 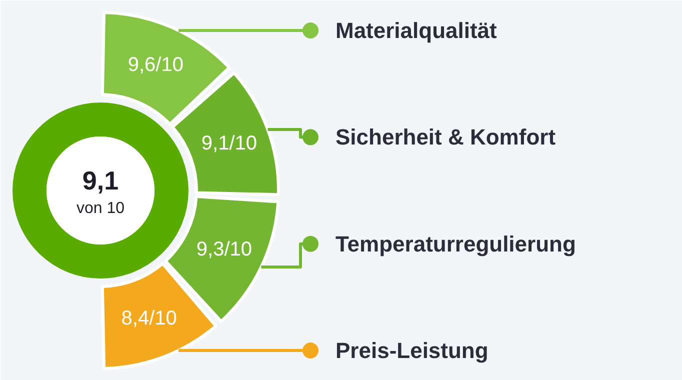 I want to click on data-label: 8,4/10, so click(x=149, y=319).